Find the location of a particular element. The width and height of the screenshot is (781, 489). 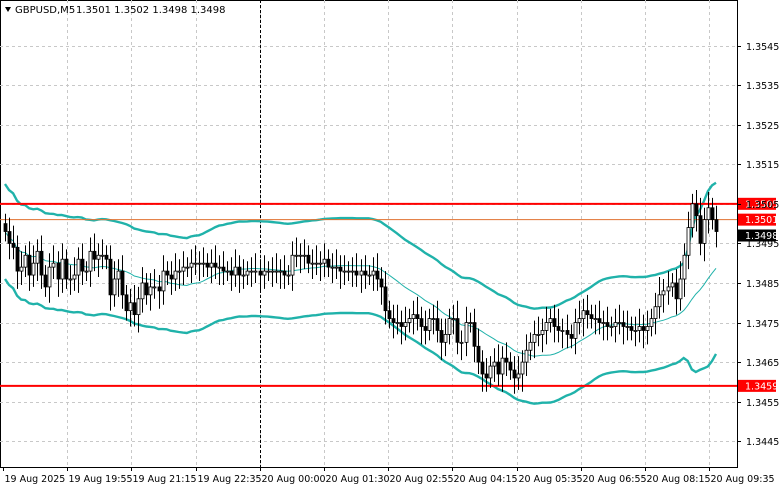

symbol-label: GBPUSD,M5 is located at coordinates (45, 10).